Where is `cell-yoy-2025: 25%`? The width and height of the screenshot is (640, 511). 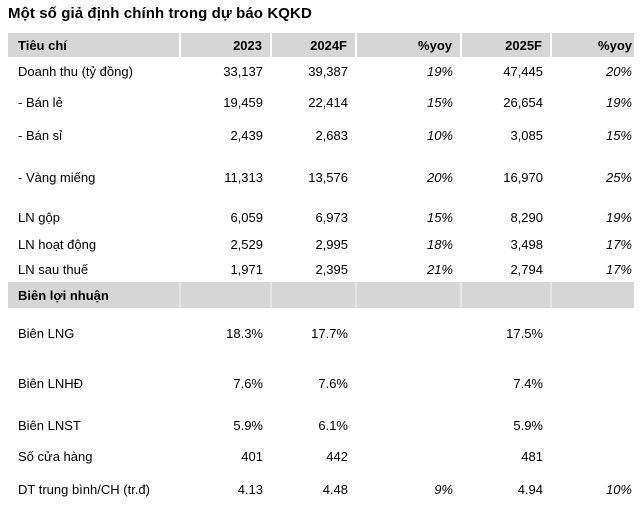 cell-yoy-2025: 25% is located at coordinates (618, 177).